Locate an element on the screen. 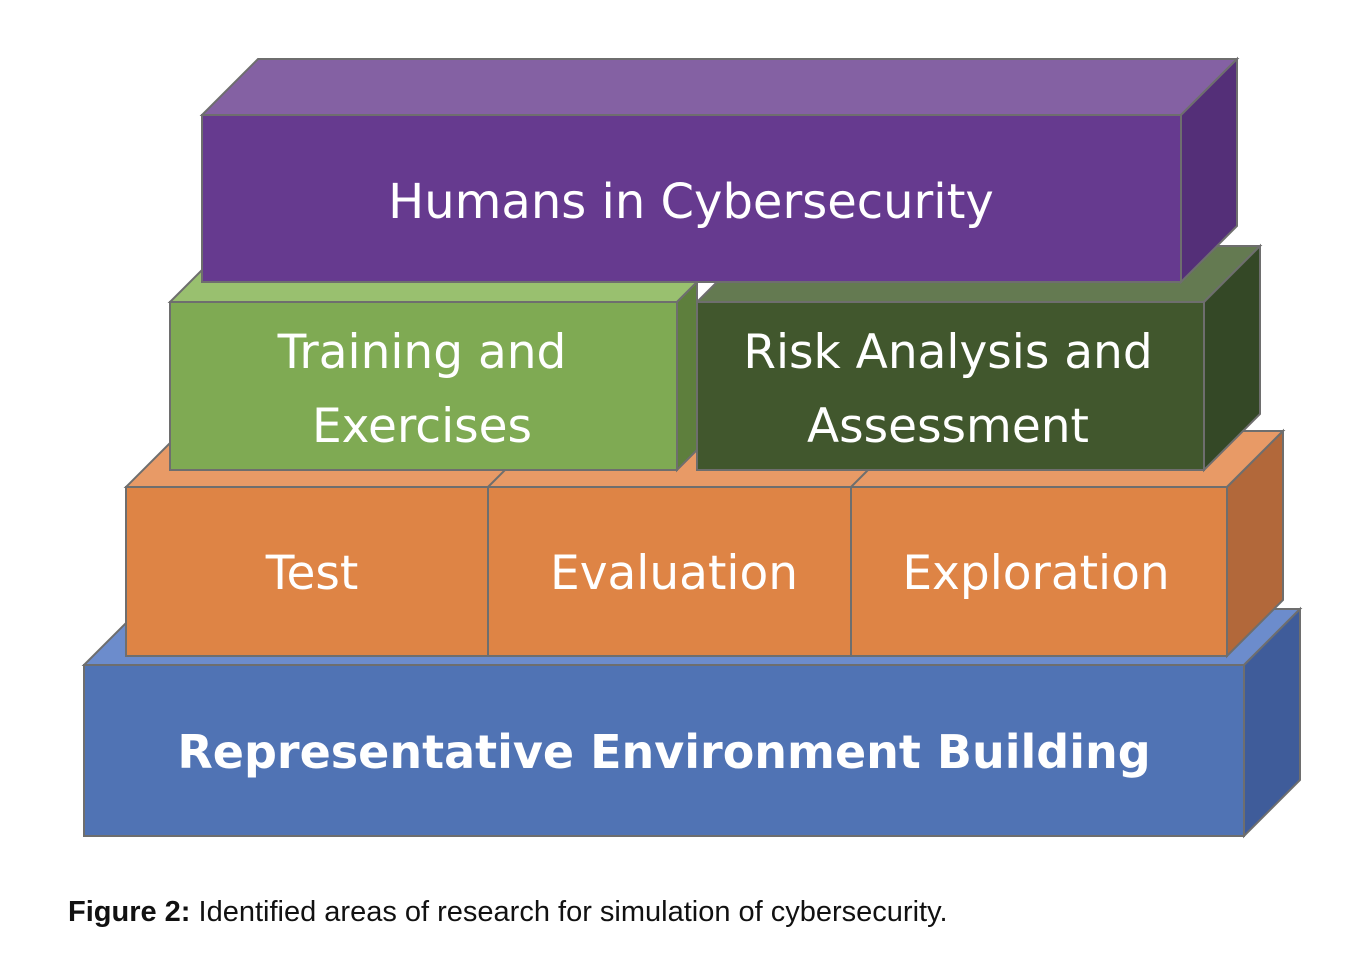  risk-label-line-1: Risk Analysis and is located at coordinates (947, 352).